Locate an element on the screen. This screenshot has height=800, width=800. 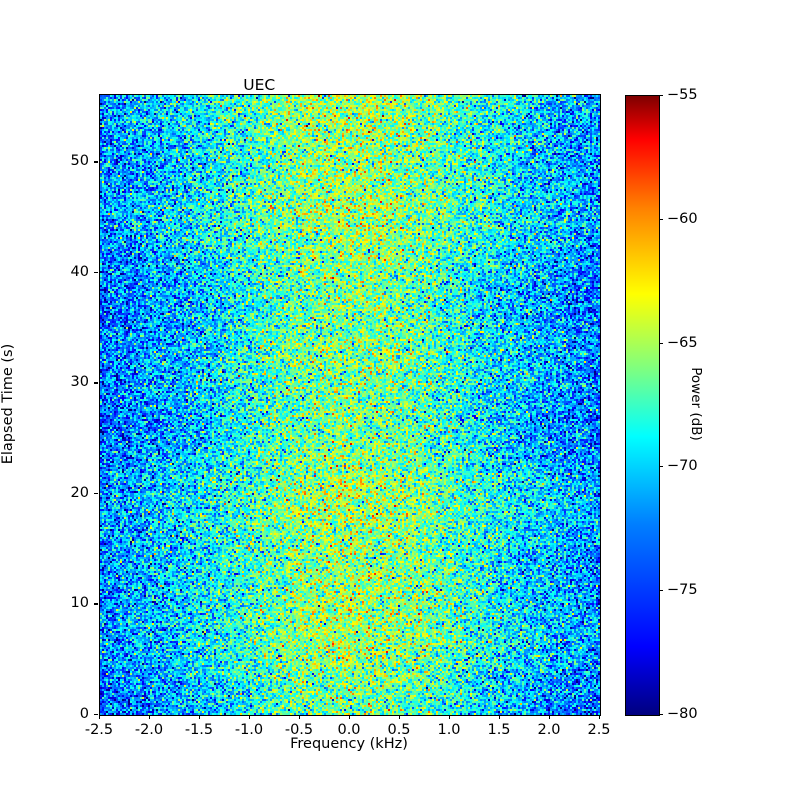
x-tick-label: -0.5 is located at coordinates (299, 730).